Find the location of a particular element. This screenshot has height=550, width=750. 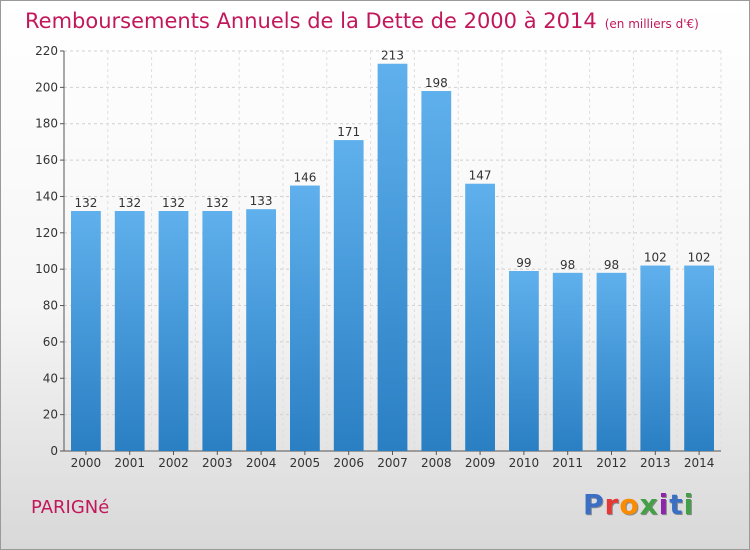

data-label: 213 is located at coordinates (392, 56).